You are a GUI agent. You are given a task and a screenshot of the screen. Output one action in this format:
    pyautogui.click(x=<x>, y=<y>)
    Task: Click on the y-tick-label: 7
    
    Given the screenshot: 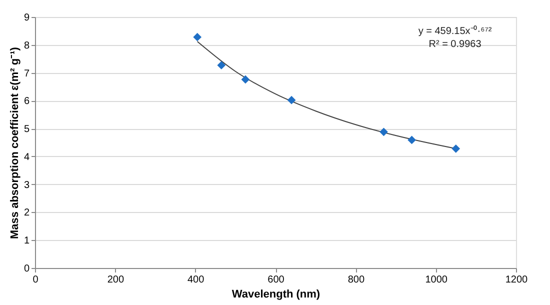 What is the action you would take?
    pyautogui.click(x=27, y=74)
    